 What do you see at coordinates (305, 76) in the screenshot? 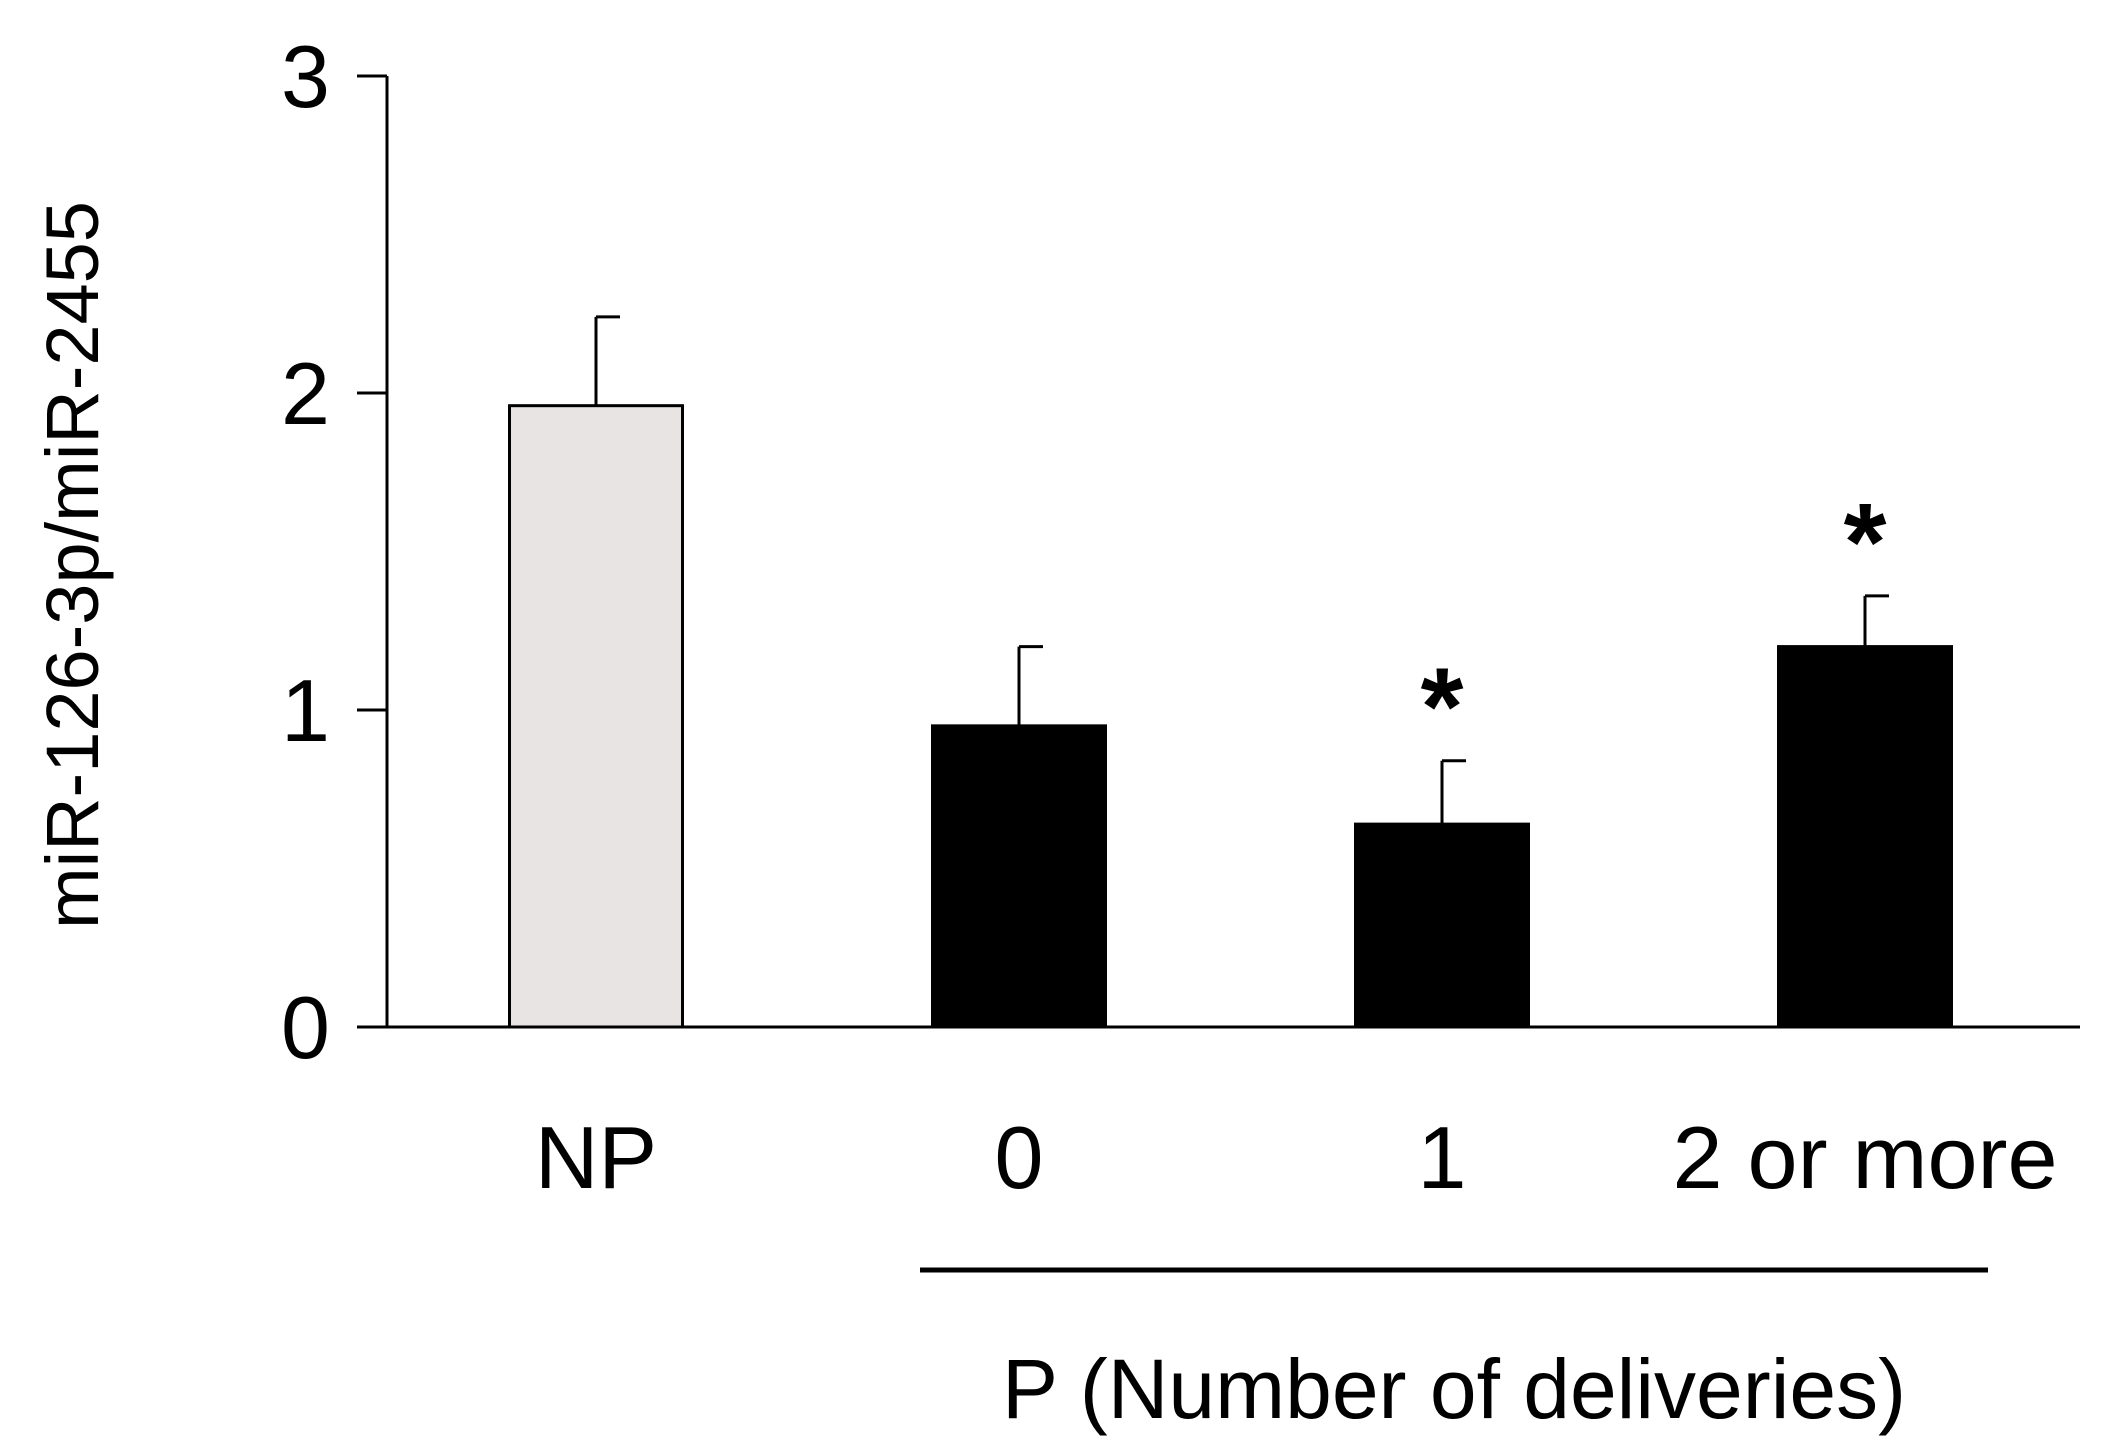
I see `y-tick-label: 3` at bounding box center [305, 76].